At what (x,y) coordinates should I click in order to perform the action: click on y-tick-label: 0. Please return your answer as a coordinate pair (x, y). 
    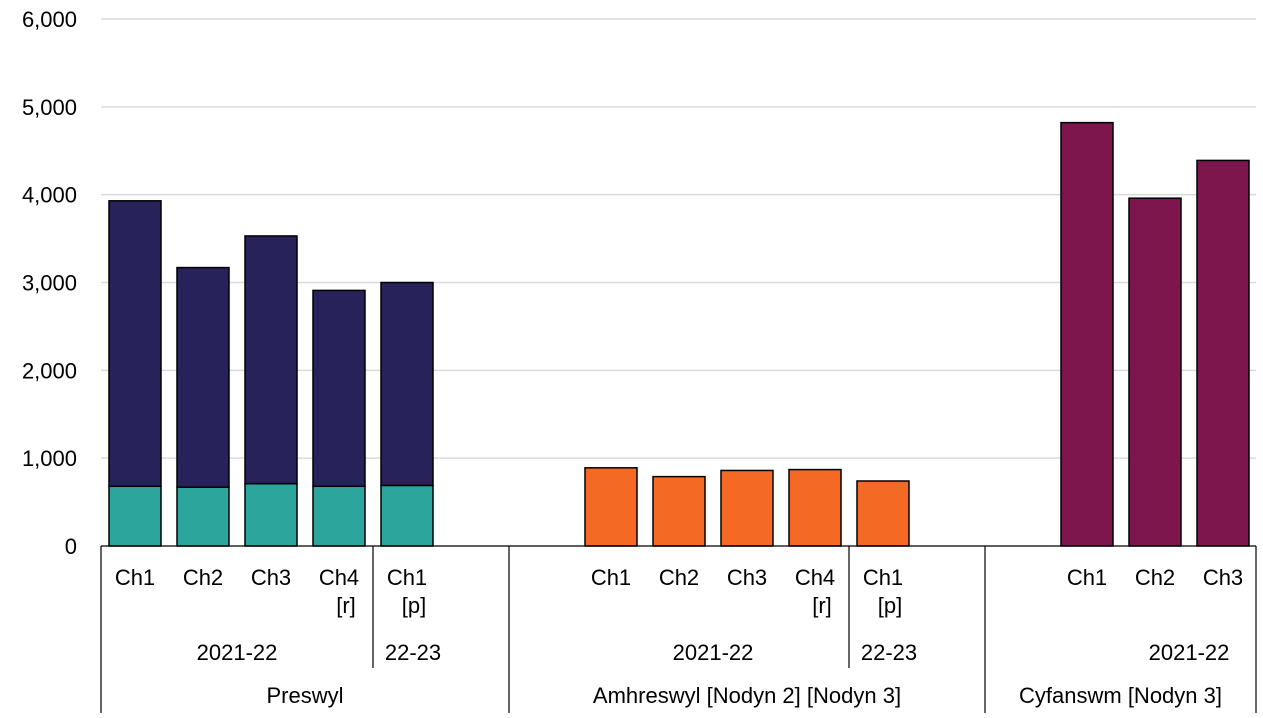
    Looking at the image, I should click on (71, 546).